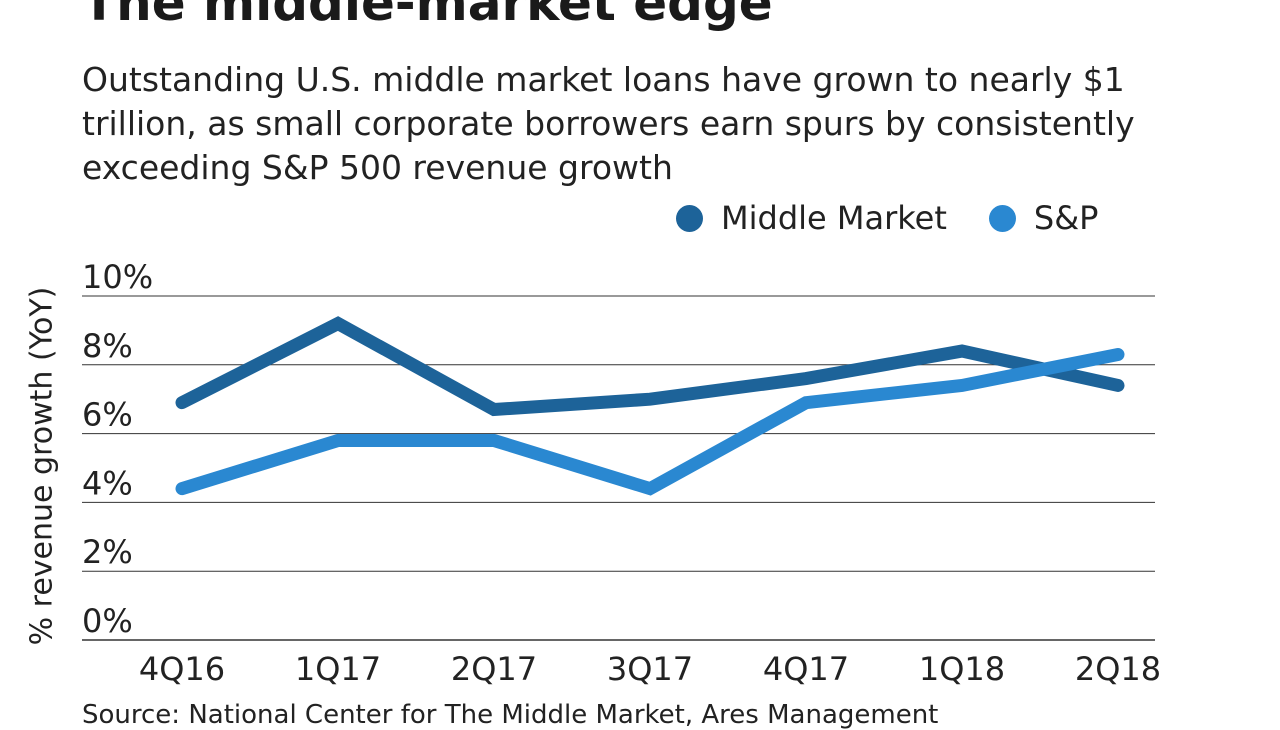  What do you see at coordinates (650, 669) in the screenshot?
I see `x-tick-label-3q17: 3Q17` at bounding box center [650, 669].